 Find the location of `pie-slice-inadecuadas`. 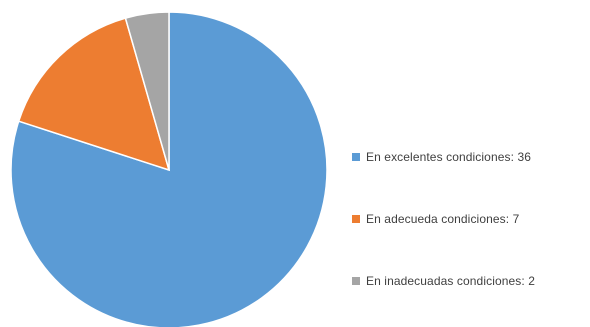

pie-slice-inadecuadas is located at coordinates (147, 91).